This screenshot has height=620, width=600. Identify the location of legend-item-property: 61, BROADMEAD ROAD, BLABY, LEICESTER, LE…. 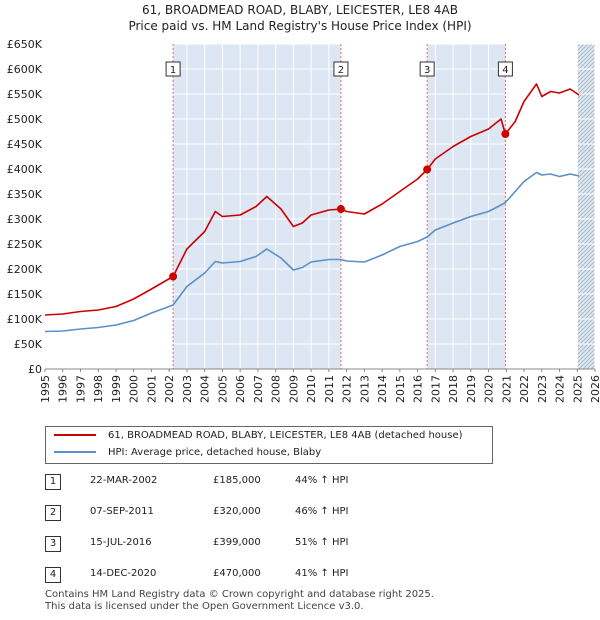
(258, 436).